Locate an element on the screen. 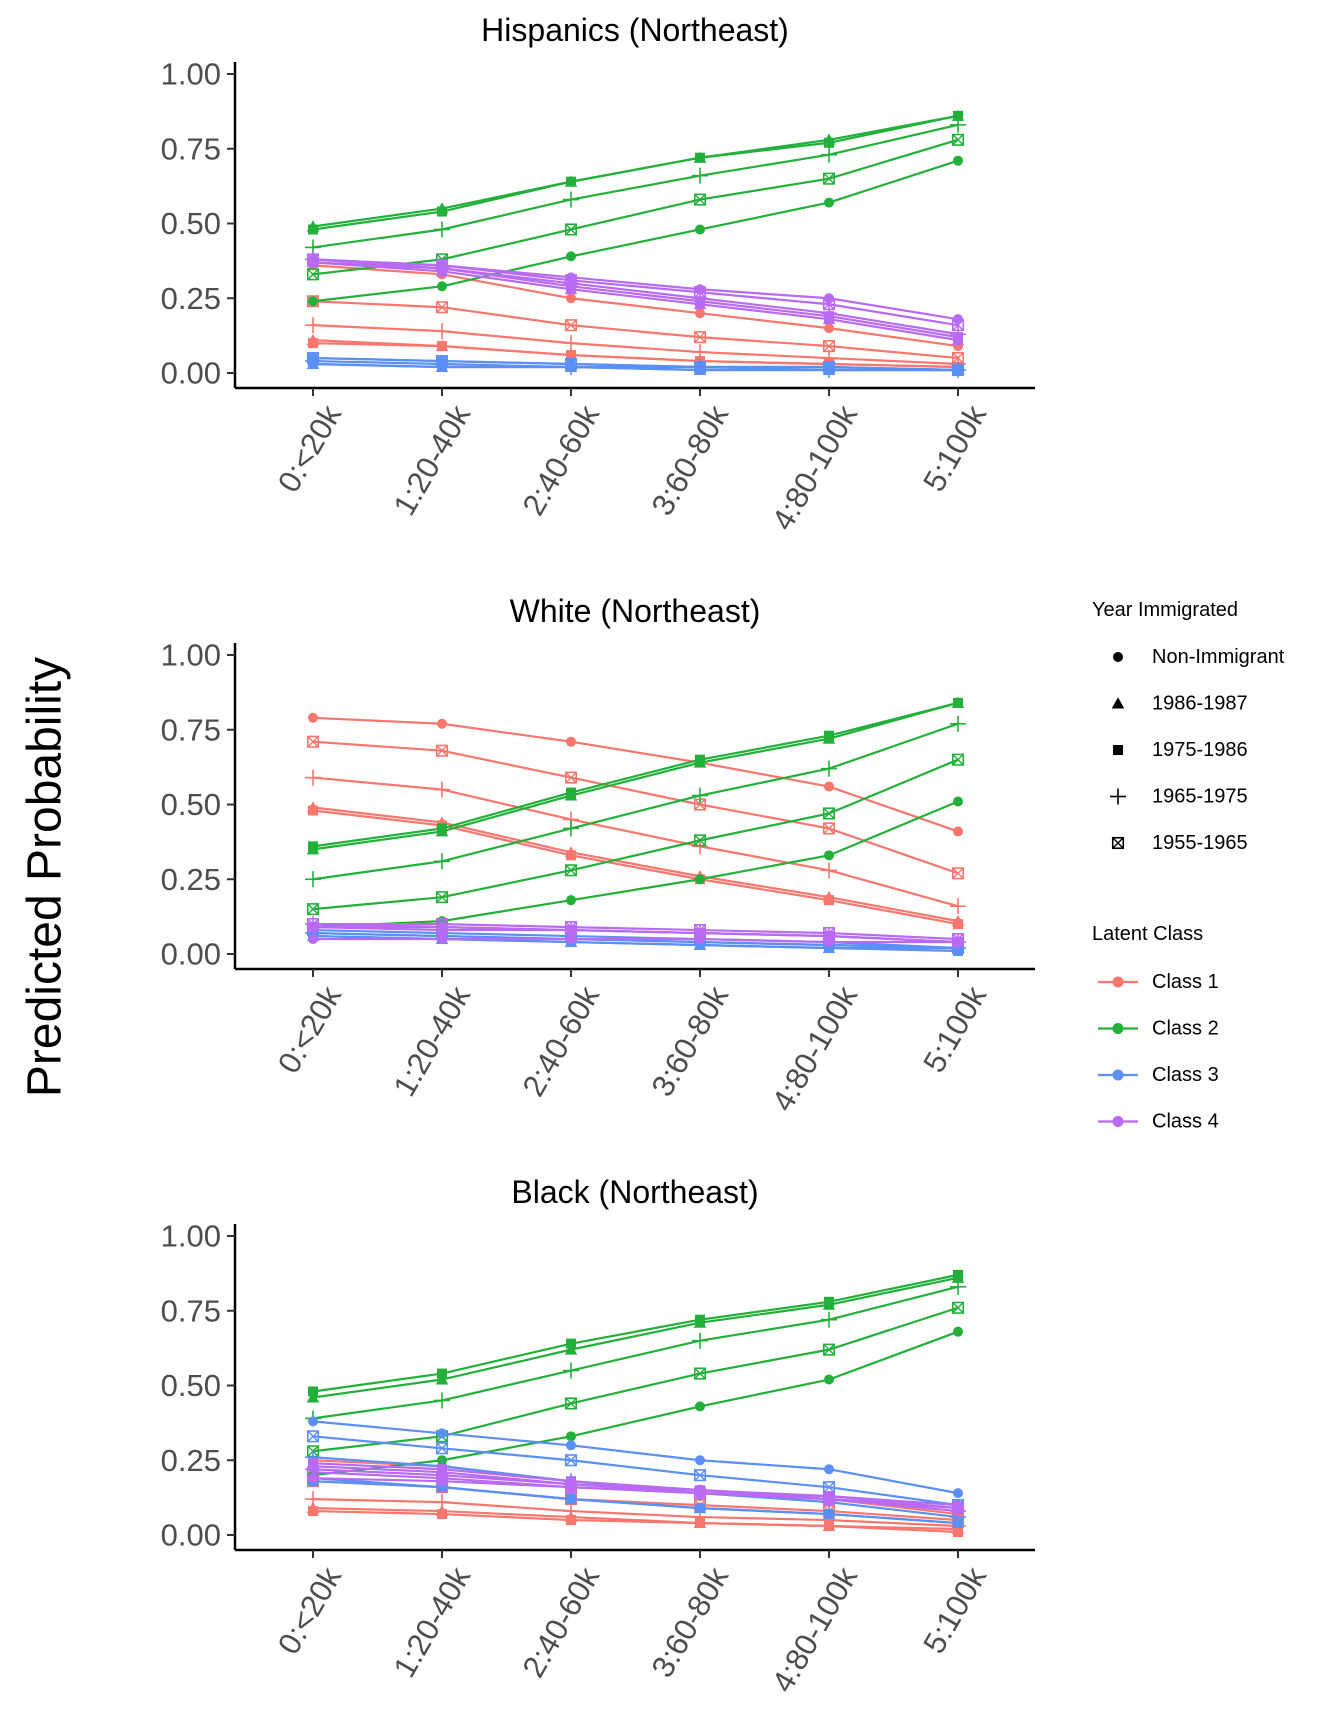 Image resolution: width=1344 pixels, height=1728 pixels. legend-year-item: 1965-1975 is located at coordinates (1179, 797).